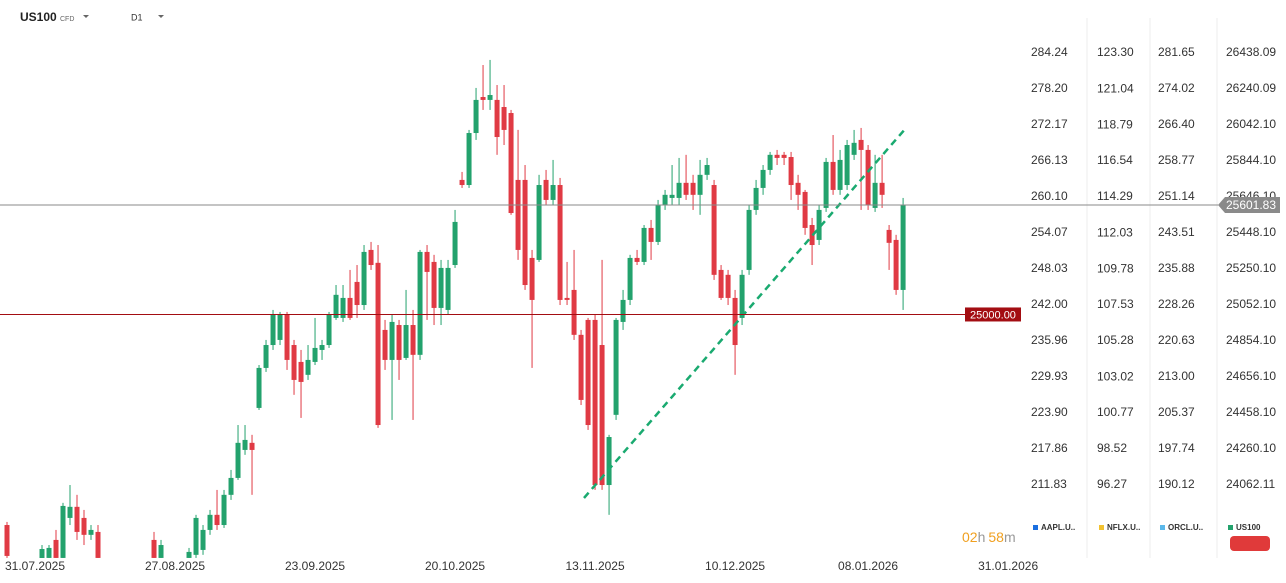  Describe the element at coordinates (1049, 196) in the screenshot. I see `y-tick-label: 260.10` at that location.